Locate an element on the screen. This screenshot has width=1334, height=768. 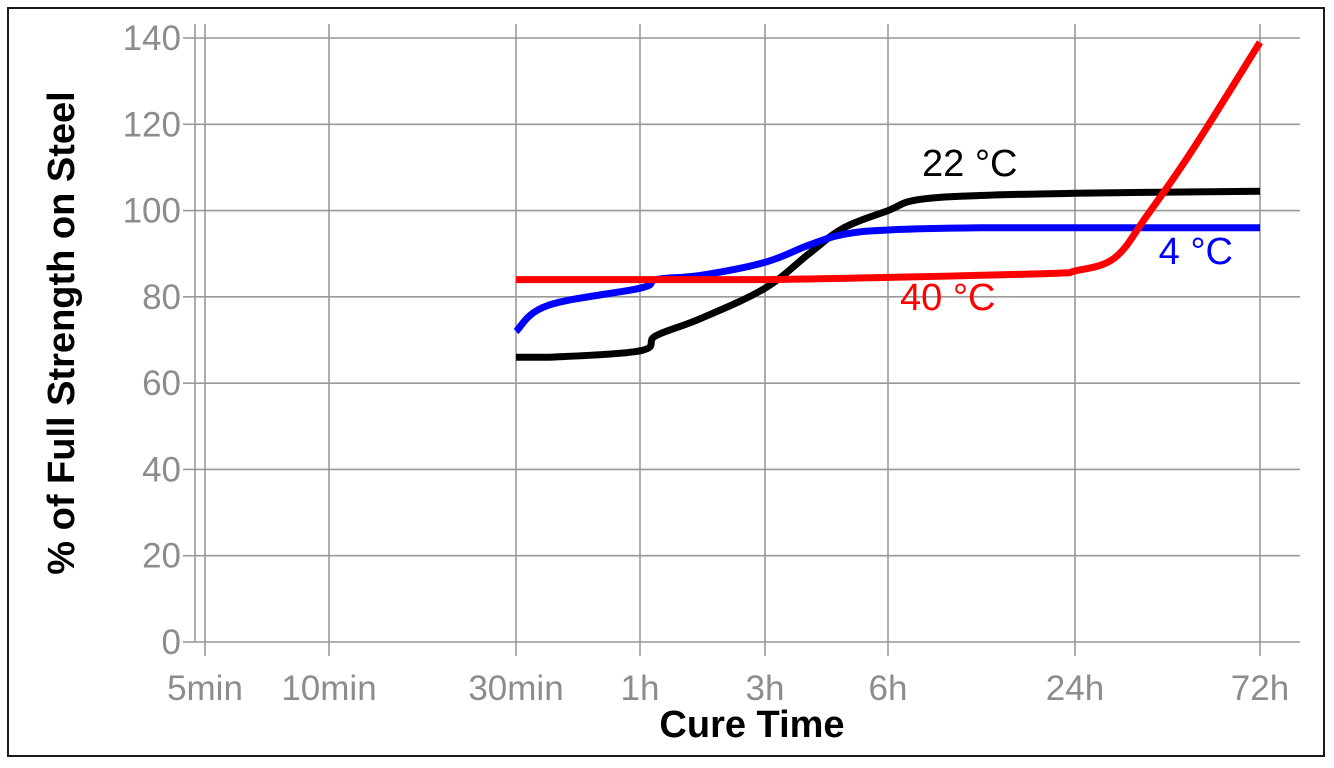
y-tick-label: 140 is located at coordinates (152, 38).